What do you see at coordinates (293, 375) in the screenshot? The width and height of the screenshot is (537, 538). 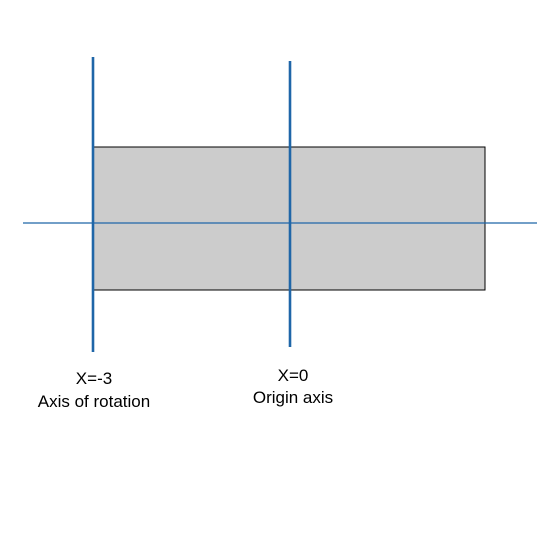 I see `origin-axis-value-label: X=0` at bounding box center [293, 375].